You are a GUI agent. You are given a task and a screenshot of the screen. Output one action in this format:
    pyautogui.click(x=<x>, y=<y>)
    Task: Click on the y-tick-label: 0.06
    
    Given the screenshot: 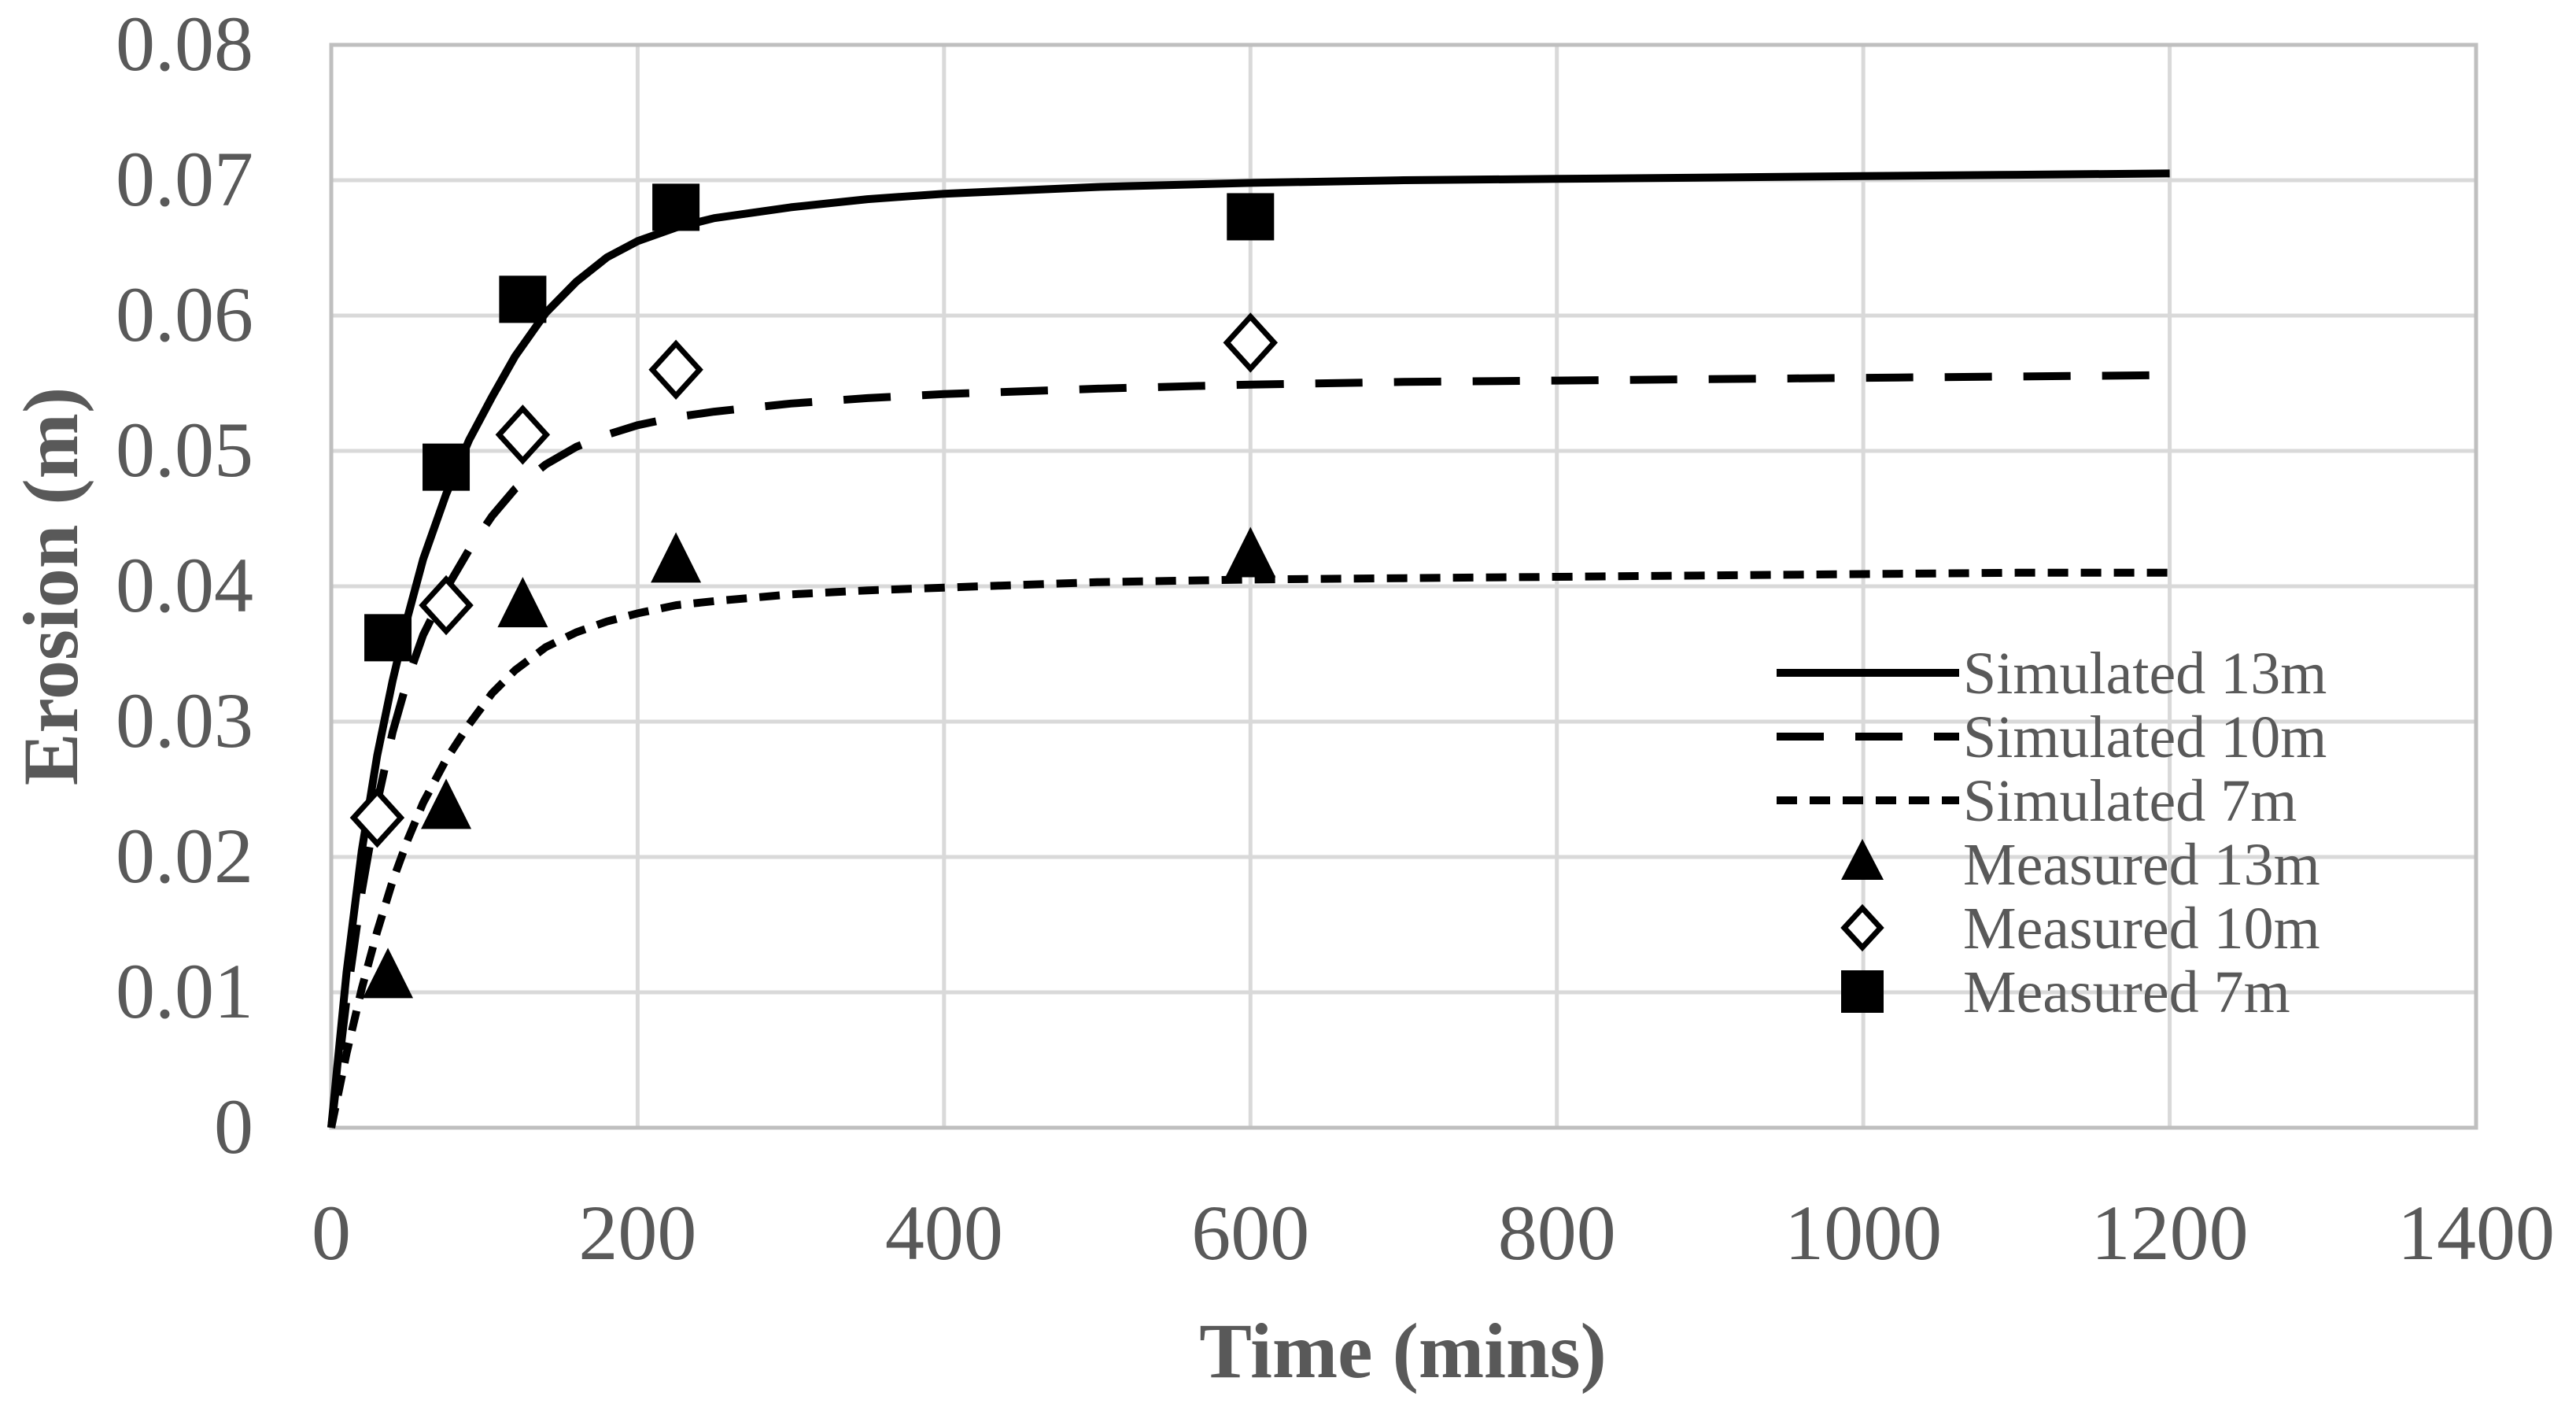 What is the action you would take?
    pyautogui.click(x=184, y=314)
    